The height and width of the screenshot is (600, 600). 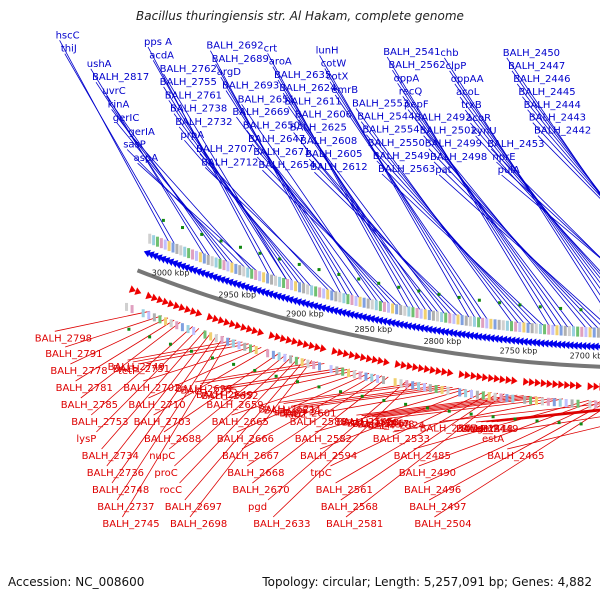 I want to click on feature-label-reverse: BALH_2702, so click(x=151, y=388).